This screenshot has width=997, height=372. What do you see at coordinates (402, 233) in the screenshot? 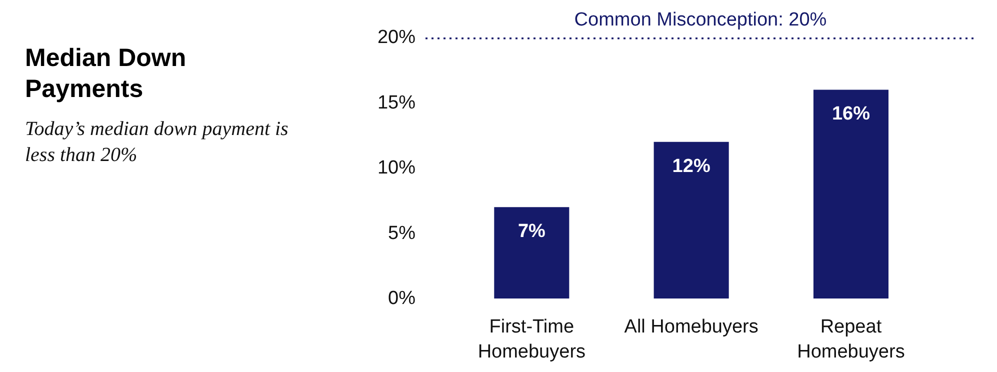
I see `y-tick-label: 5%` at bounding box center [402, 233].